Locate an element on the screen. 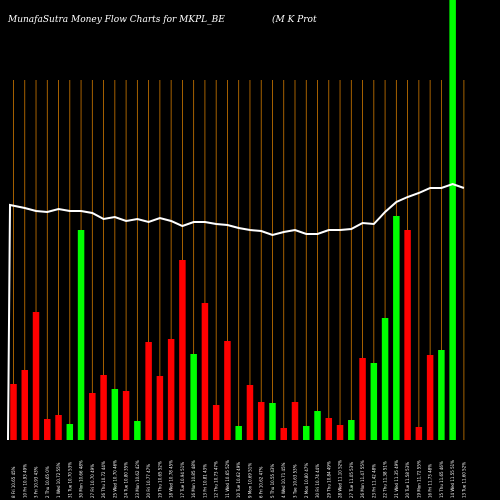  x-tick-label: 18 Wed 10.78 45% is located at coordinates (171, 479).